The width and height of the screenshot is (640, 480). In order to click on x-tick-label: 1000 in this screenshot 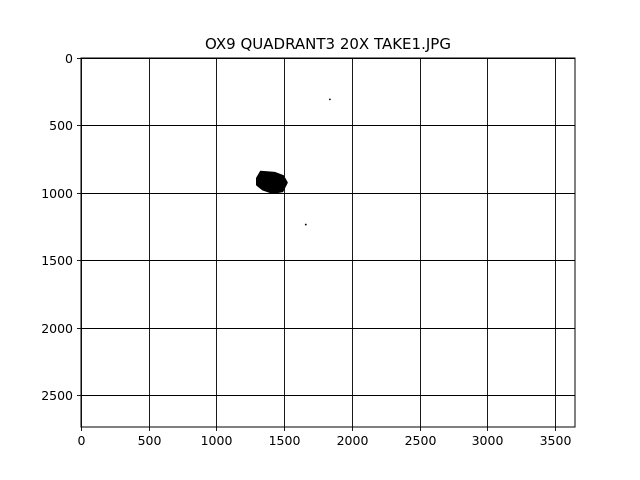, I will do `click(217, 440)`.